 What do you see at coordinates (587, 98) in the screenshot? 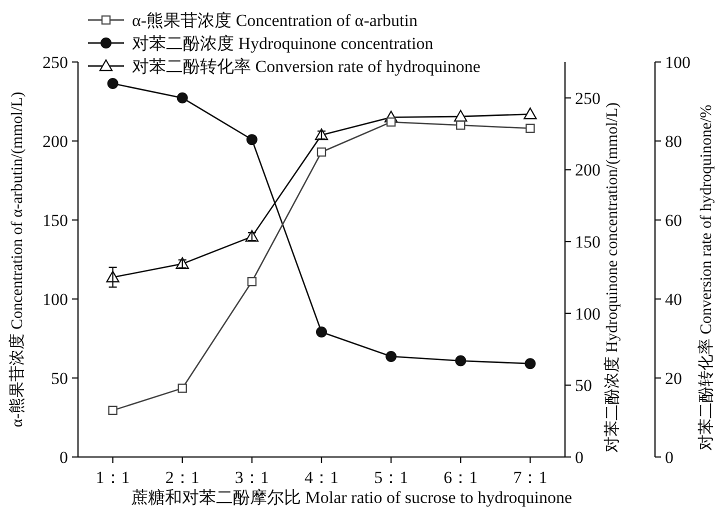
I see `y2-tick-label: 250` at bounding box center [587, 98].